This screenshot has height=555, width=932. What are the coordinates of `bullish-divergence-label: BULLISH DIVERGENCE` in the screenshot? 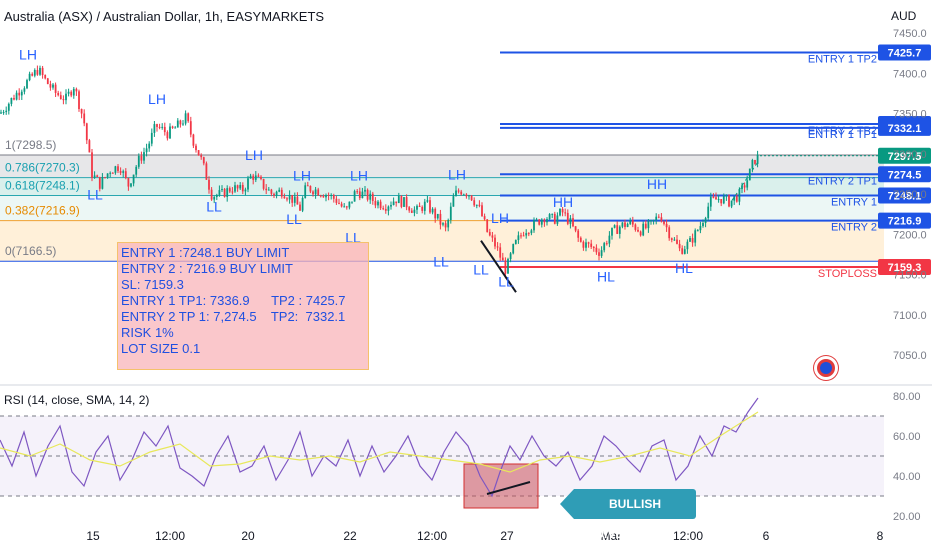 It's located at (635, 515).